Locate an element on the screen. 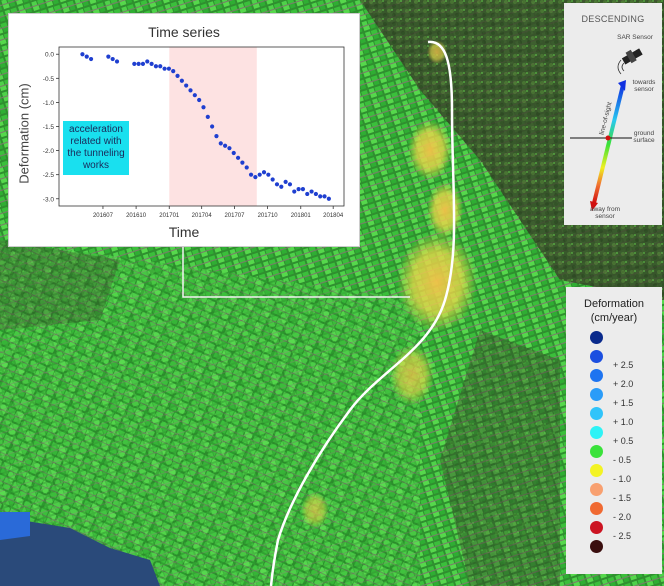 This screenshot has width=664, height=586. legend-item: - 0.5 is located at coordinates (614, 455).